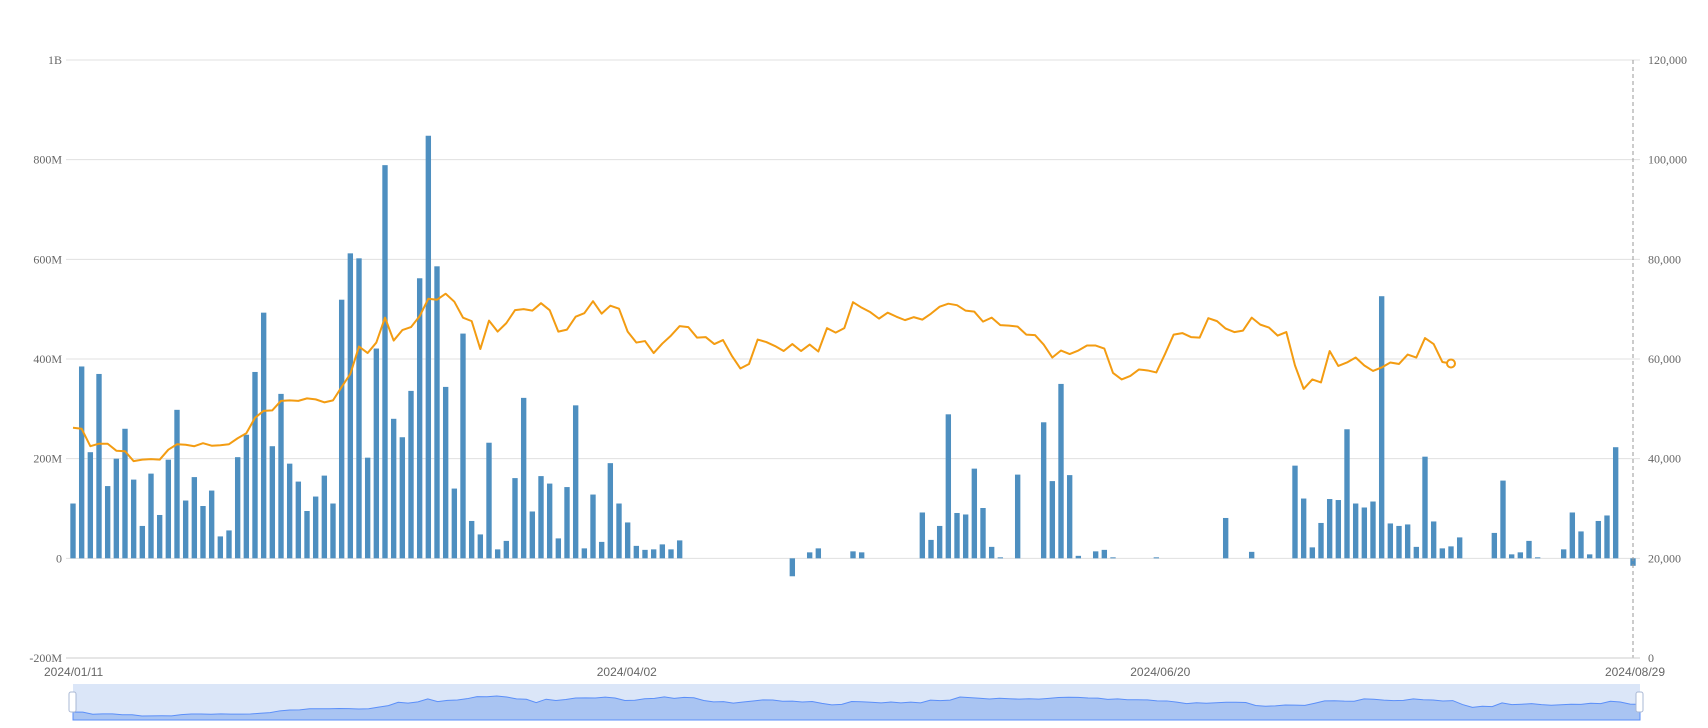  Describe the element at coordinates (1639, 702) in the screenshot. I see `zoom-slider-right-handle` at that location.